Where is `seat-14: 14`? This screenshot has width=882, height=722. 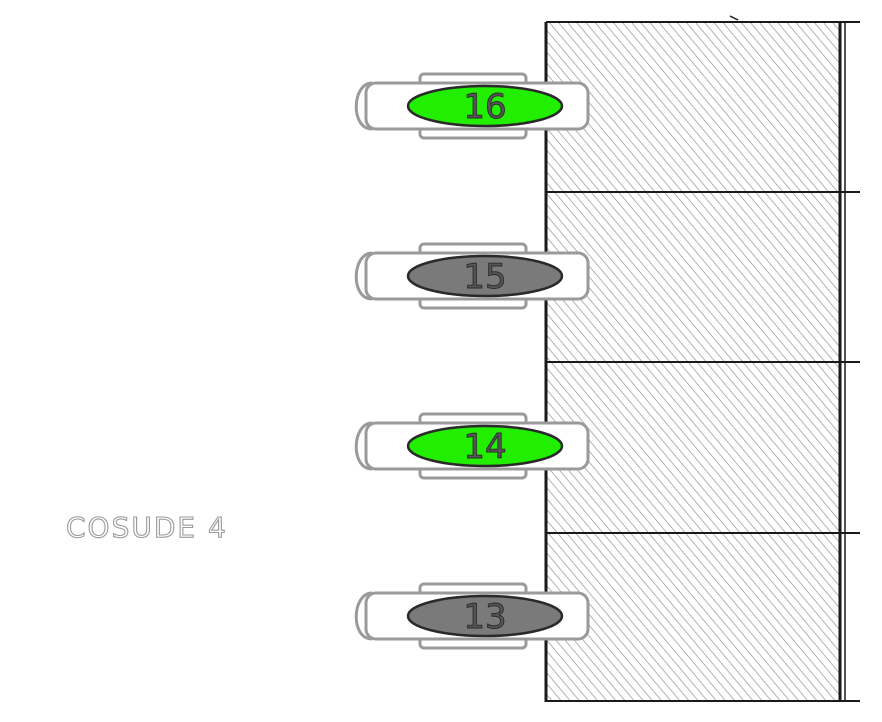
seat-14: 14 is located at coordinates (472, 446).